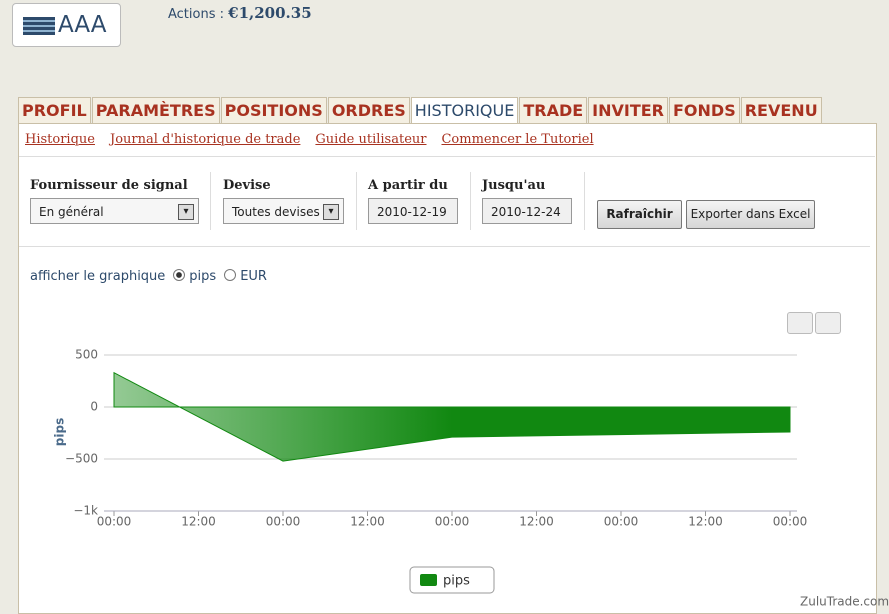 The width and height of the screenshot is (889, 614). I want to click on subnav-link: Commencer le Tutoriel, so click(517, 139).